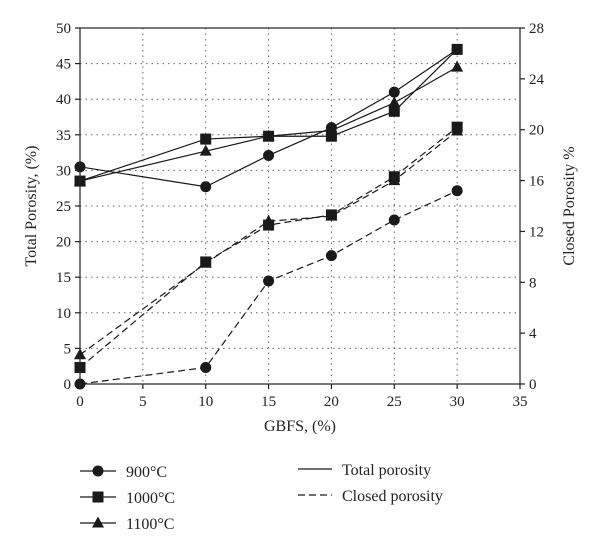 The height and width of the screenshot is (548, 600). Describe the element at coordinates (146, 472) in the screenshot. I see `legend-marker-label: 900°C` at that location.